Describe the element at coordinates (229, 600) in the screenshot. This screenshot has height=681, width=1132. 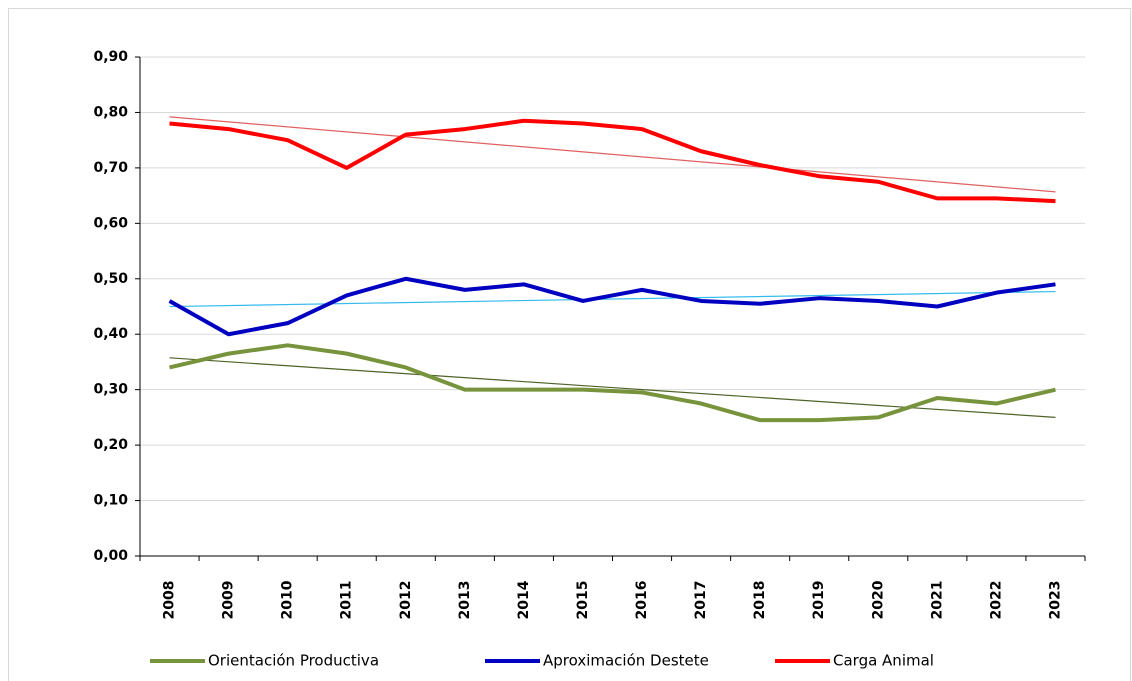
I see `x-tick-label: 2009` at that location.